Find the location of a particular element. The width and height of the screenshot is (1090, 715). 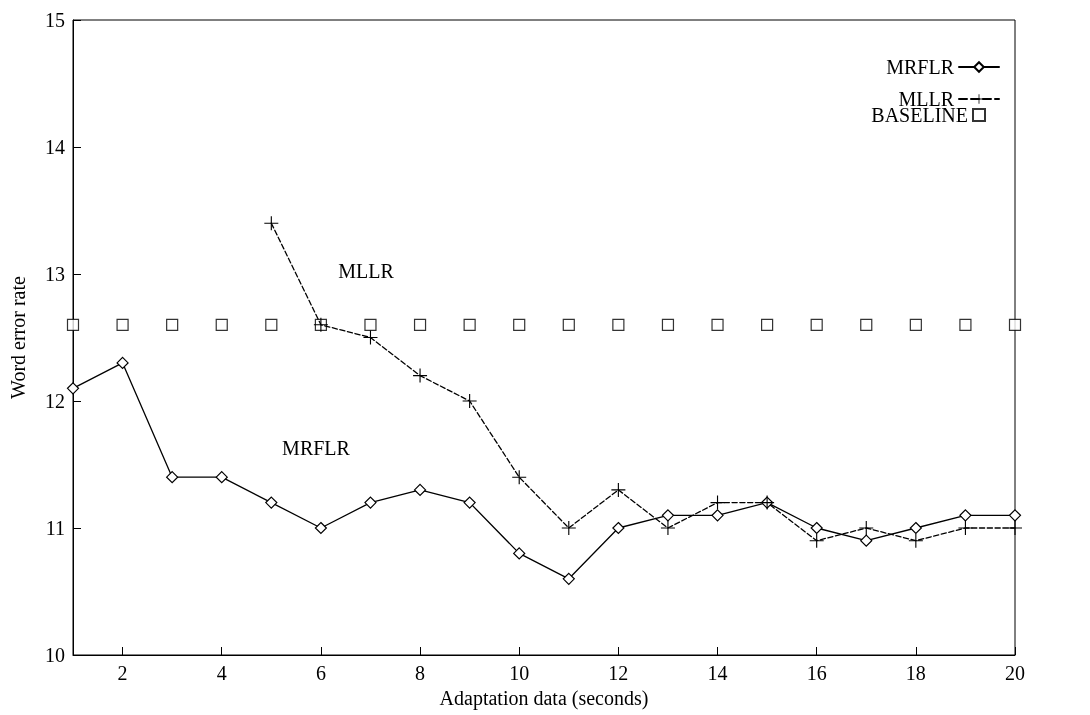

x-tick-label: 14 is located at coordinates (717, 673).